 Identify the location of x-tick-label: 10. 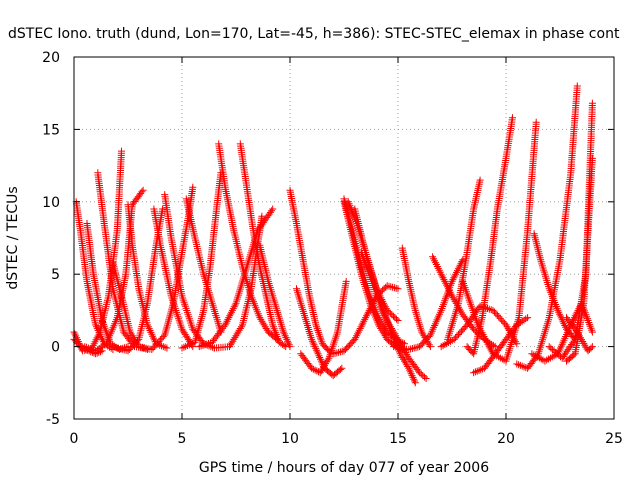
(290, 439).